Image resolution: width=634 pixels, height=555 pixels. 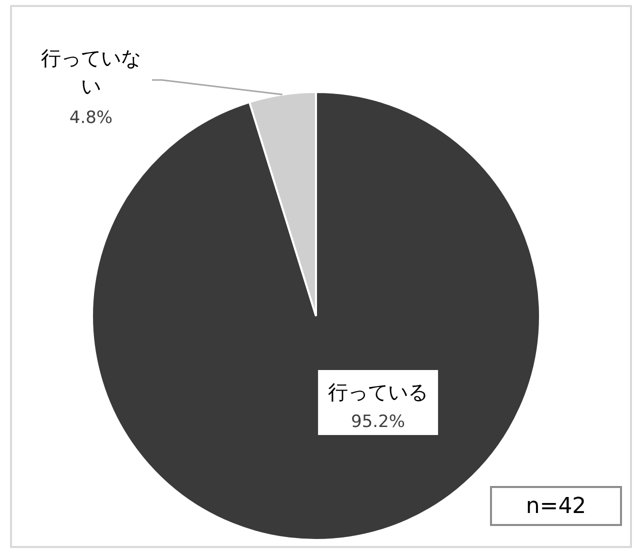 I want to click on slice-label: 行っていない, so click(x=91, y=72).